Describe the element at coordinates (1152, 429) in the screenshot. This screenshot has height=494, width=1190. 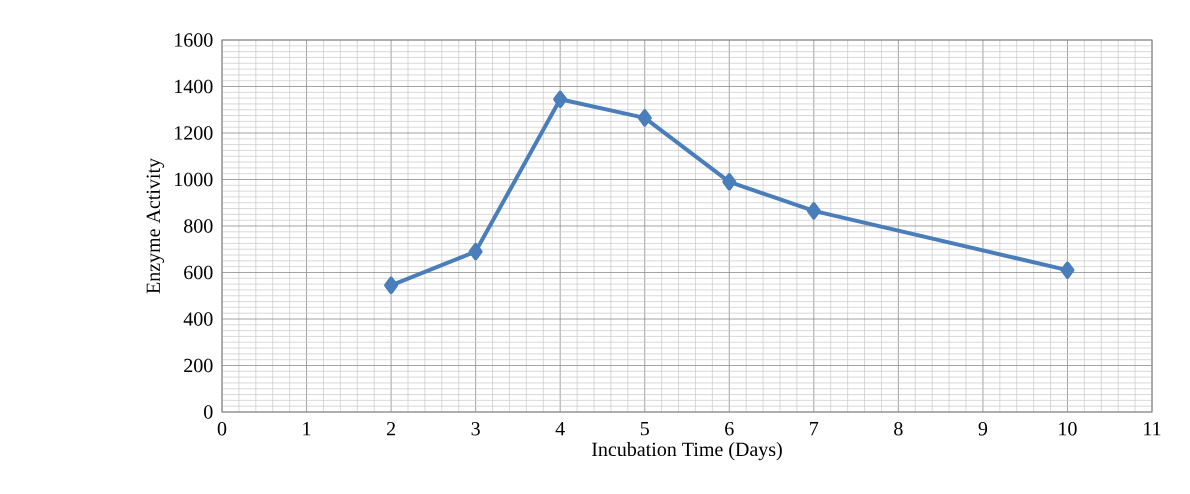
I see `x-tick-label: 11` at that location.